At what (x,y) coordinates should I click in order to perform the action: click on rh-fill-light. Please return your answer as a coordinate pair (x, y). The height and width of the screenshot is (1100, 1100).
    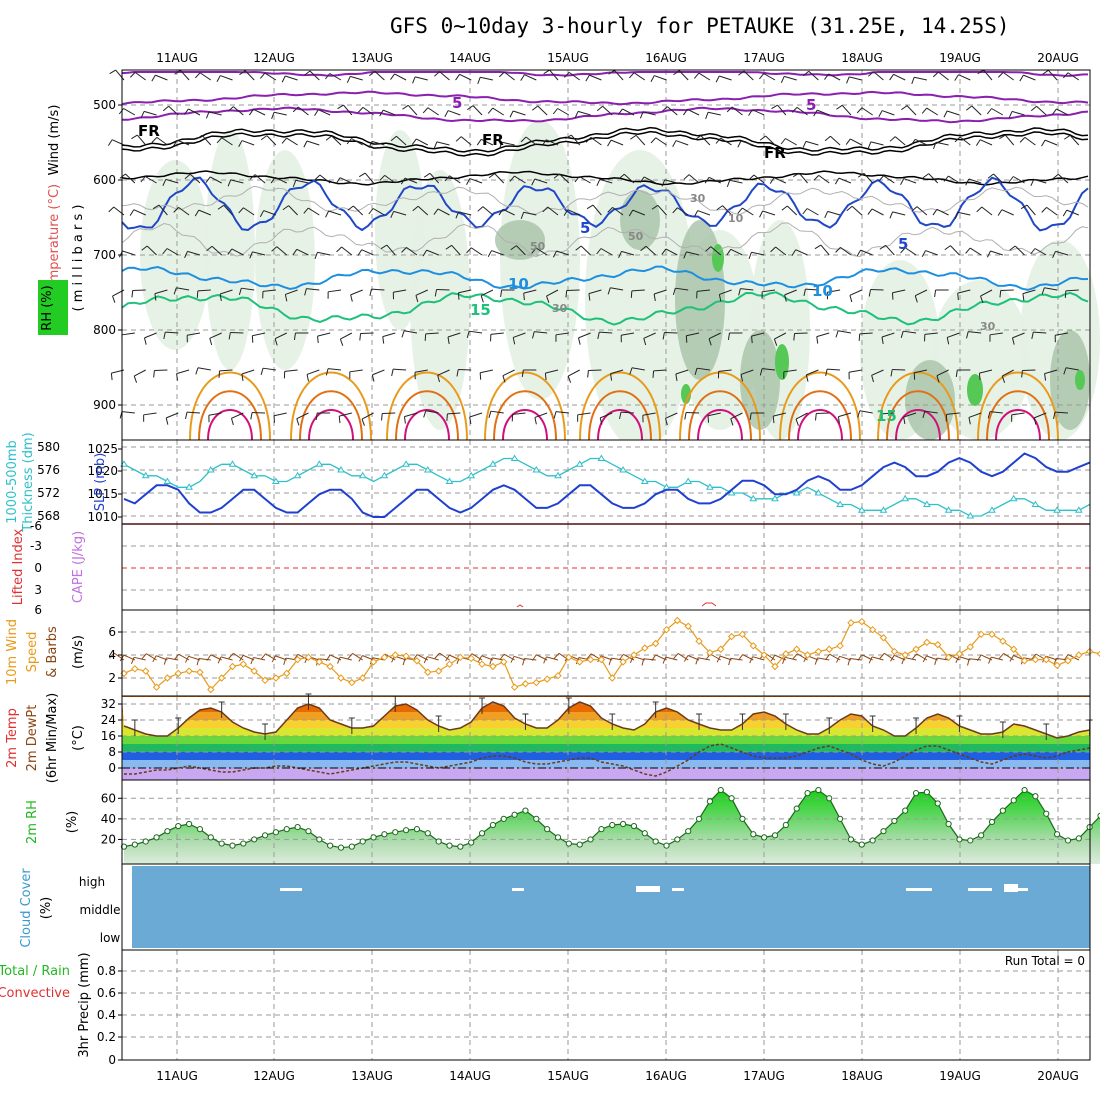
    Looking at the image, I should click on (640, 300).